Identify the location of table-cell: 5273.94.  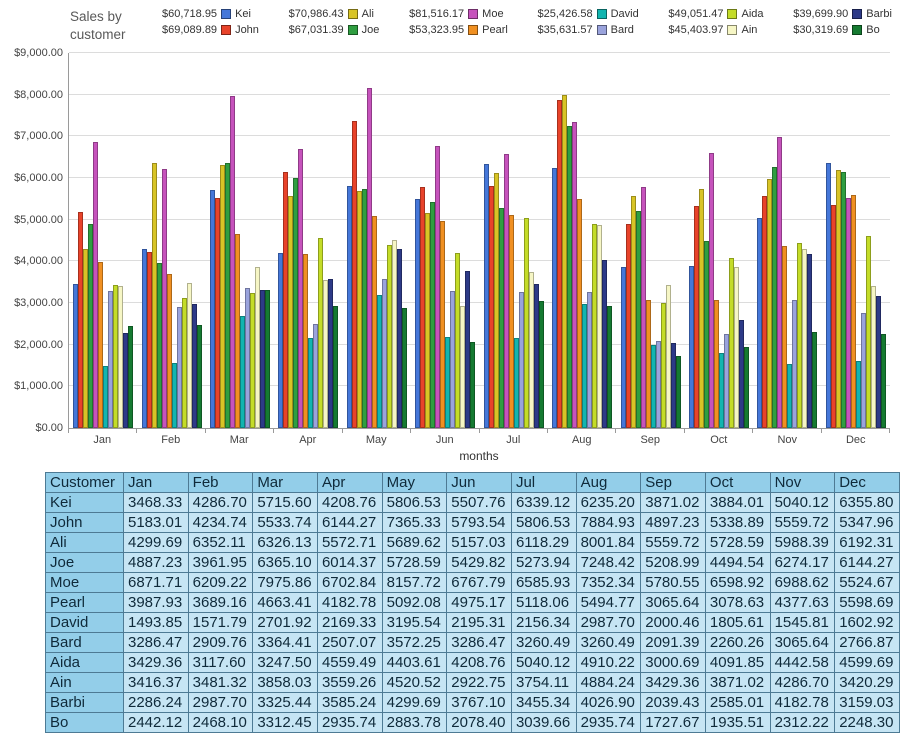
(543, 563).